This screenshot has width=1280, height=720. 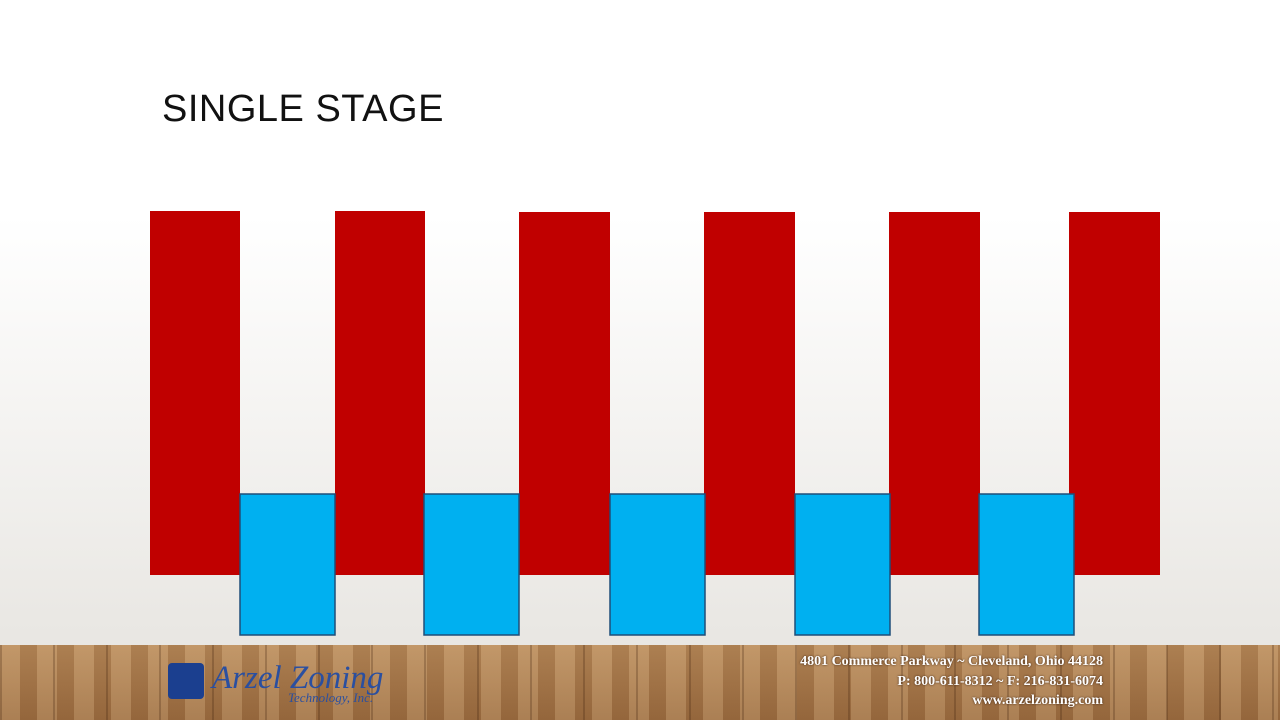 I want to click on logo-name: Arzel Zoning, so click(x=298, y=678).